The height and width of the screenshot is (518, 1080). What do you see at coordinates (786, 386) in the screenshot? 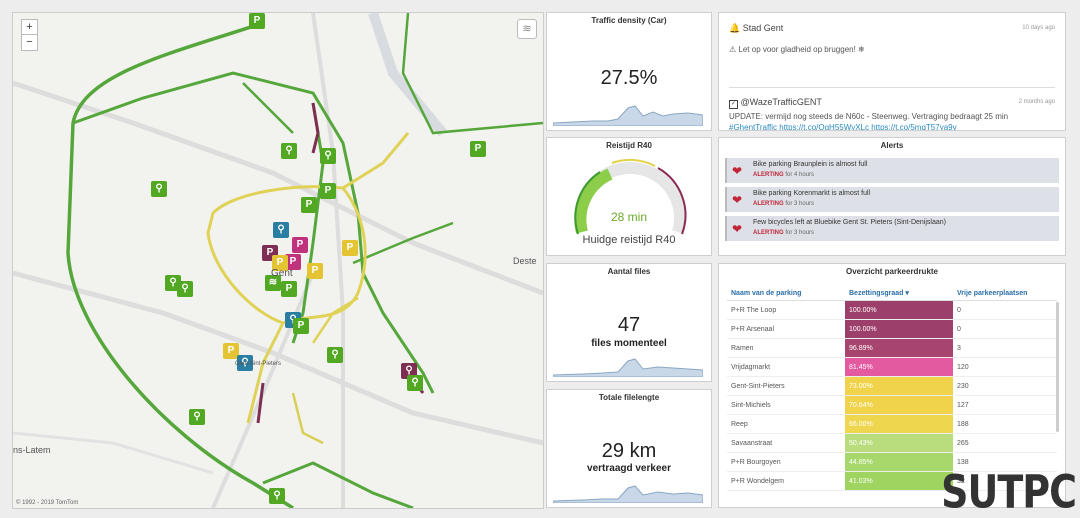
I see `parking-name: Gent-Sint-Pieters` at bounding box center [786, 386].